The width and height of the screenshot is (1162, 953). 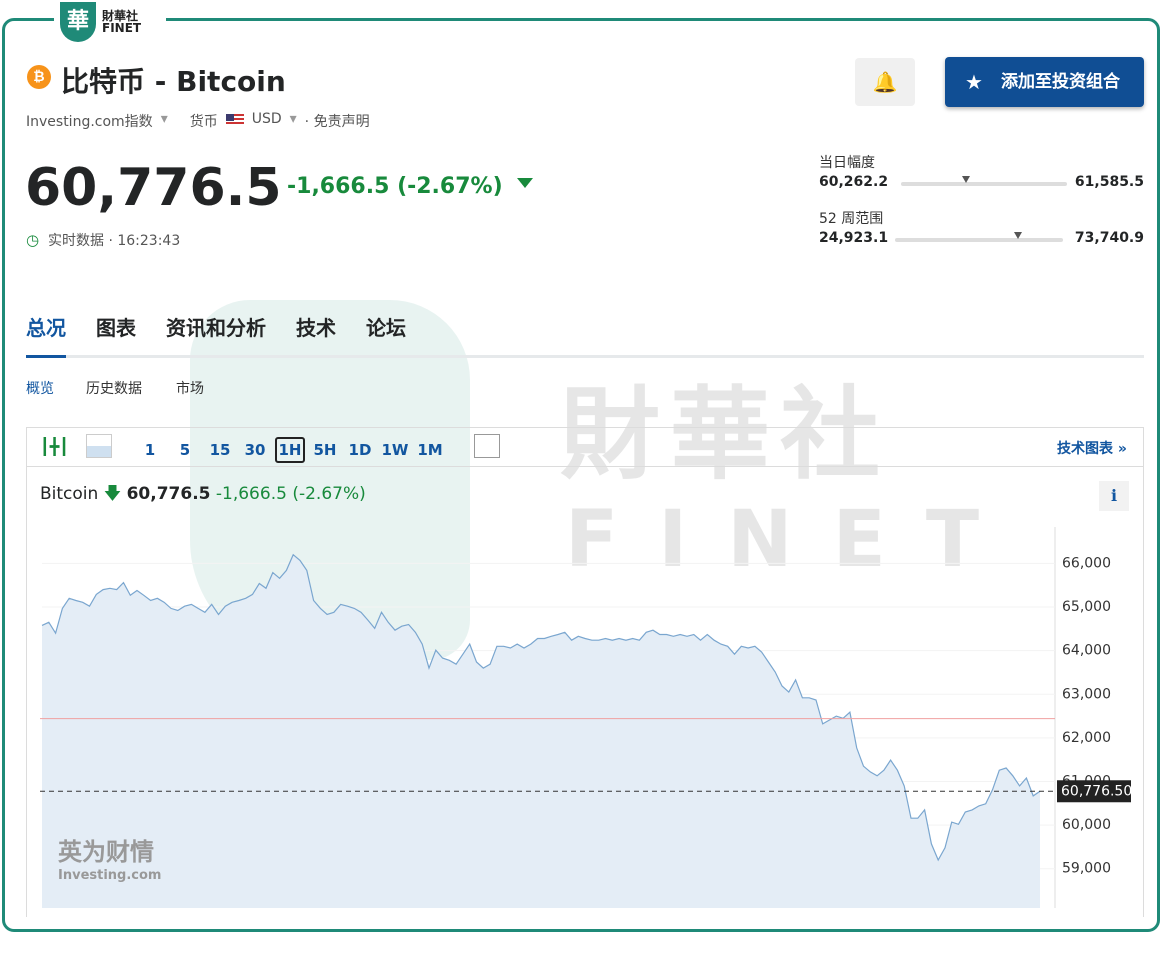 What do you see at coordinates (251, 494) in the screenshot?
I see `legend-change: -1,666.5` at bounding box center [251, 494].